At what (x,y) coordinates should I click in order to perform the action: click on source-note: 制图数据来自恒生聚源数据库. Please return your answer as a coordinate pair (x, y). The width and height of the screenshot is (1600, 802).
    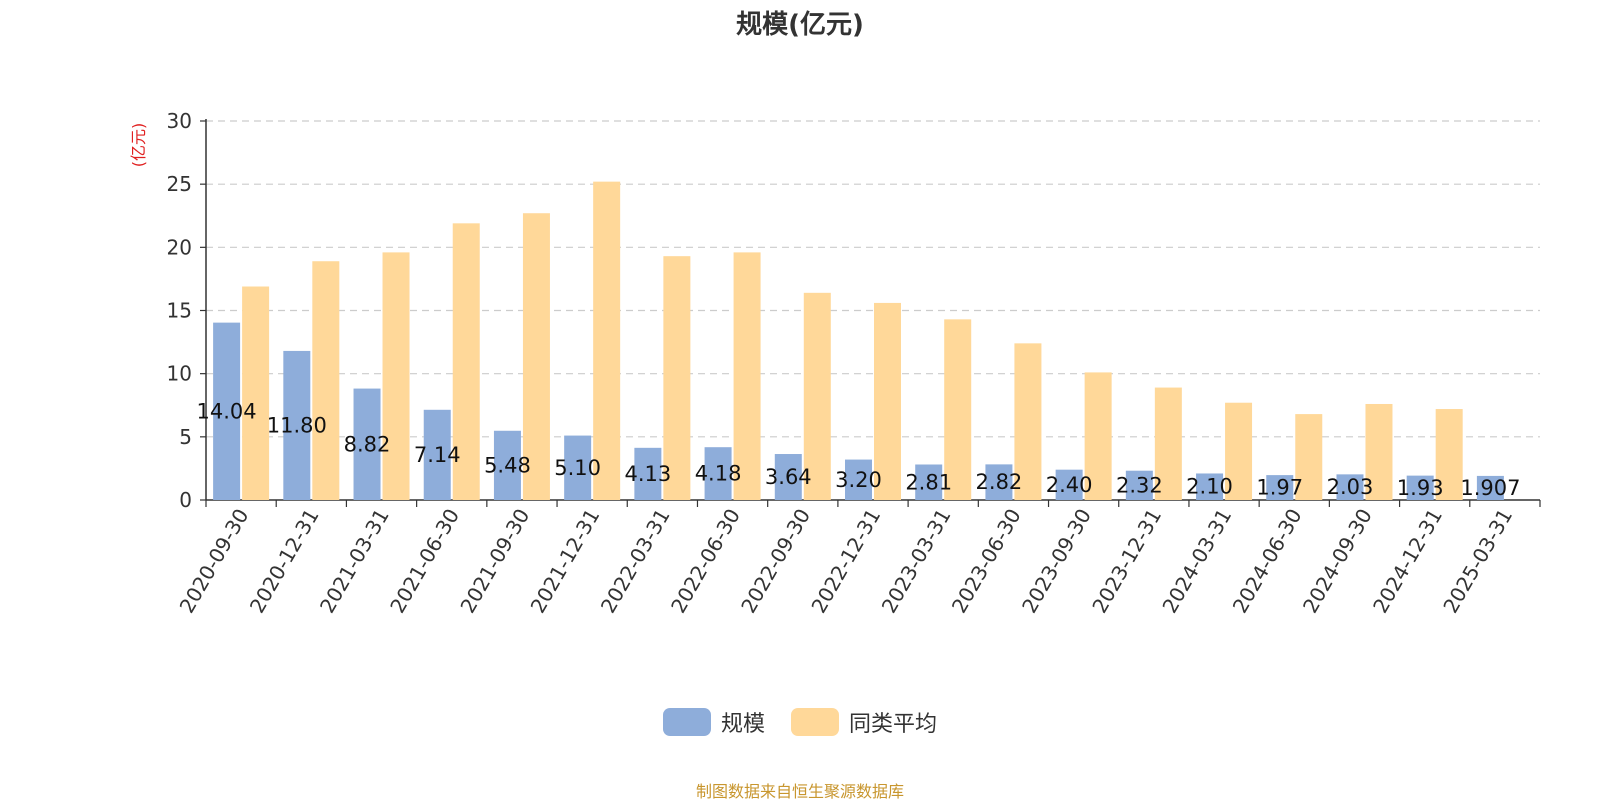
    Looking at the image, I should click on (799, 791).